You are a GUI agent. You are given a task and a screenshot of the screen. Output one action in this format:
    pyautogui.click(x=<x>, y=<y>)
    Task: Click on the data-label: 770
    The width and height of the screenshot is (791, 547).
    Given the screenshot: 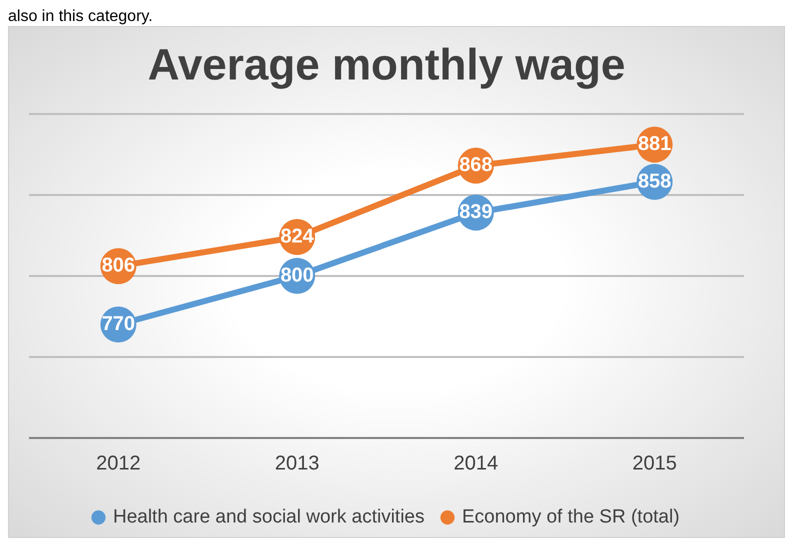 What is the action you would take?
    pyautogui.click(x=119, y=324)
    